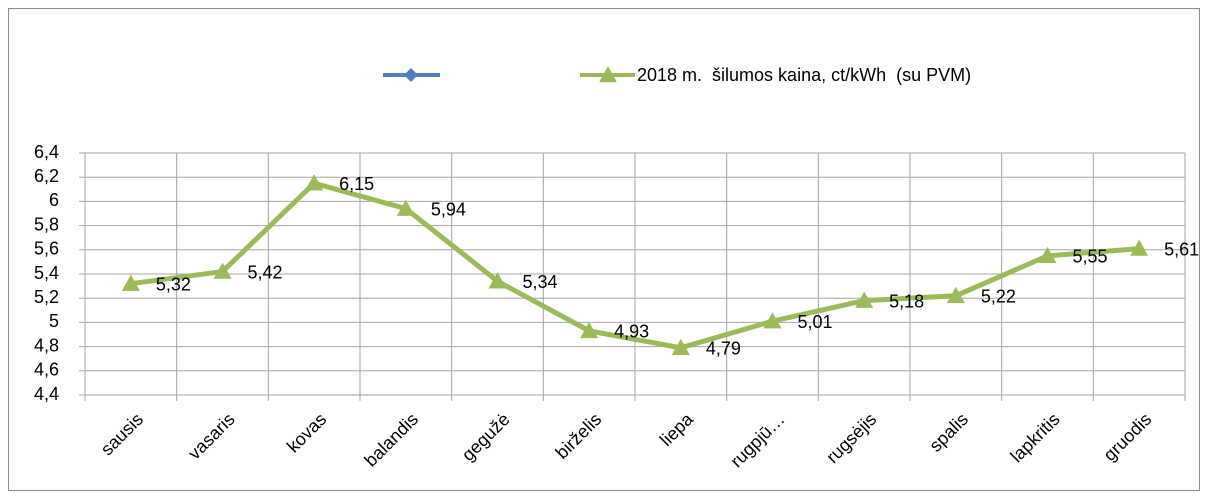 The image size is (1208, 497). I want to click on data-label: 5,55, so click(1090, 257).